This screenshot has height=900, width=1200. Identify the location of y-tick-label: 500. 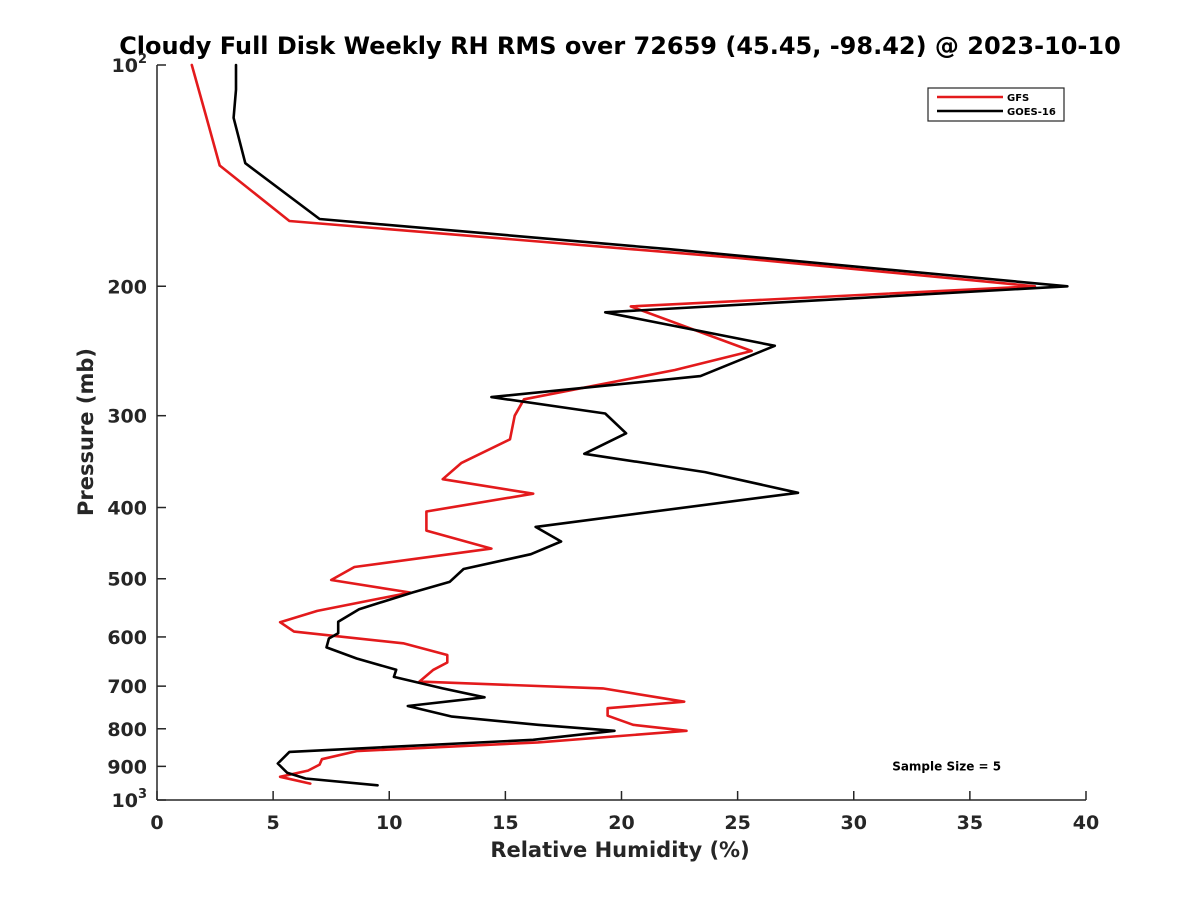
(127, 580).